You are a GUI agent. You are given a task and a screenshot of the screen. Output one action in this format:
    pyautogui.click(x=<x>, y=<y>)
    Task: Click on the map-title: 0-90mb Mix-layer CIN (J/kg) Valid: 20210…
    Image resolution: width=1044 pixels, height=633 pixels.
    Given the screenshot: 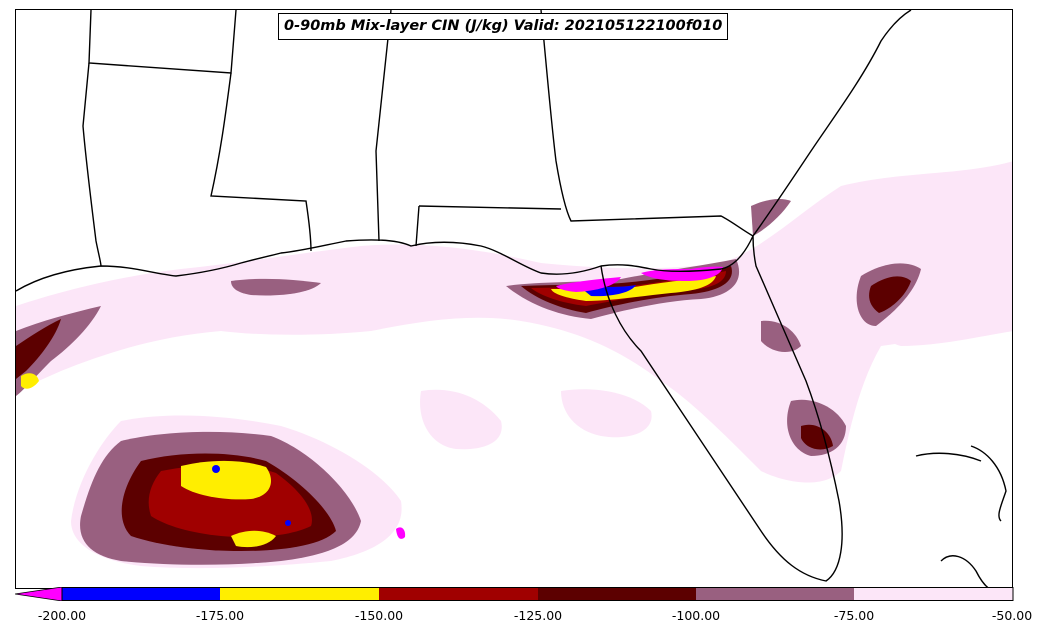 What is the action you would take?
    pyautogui.click(x=503, y=26)
    